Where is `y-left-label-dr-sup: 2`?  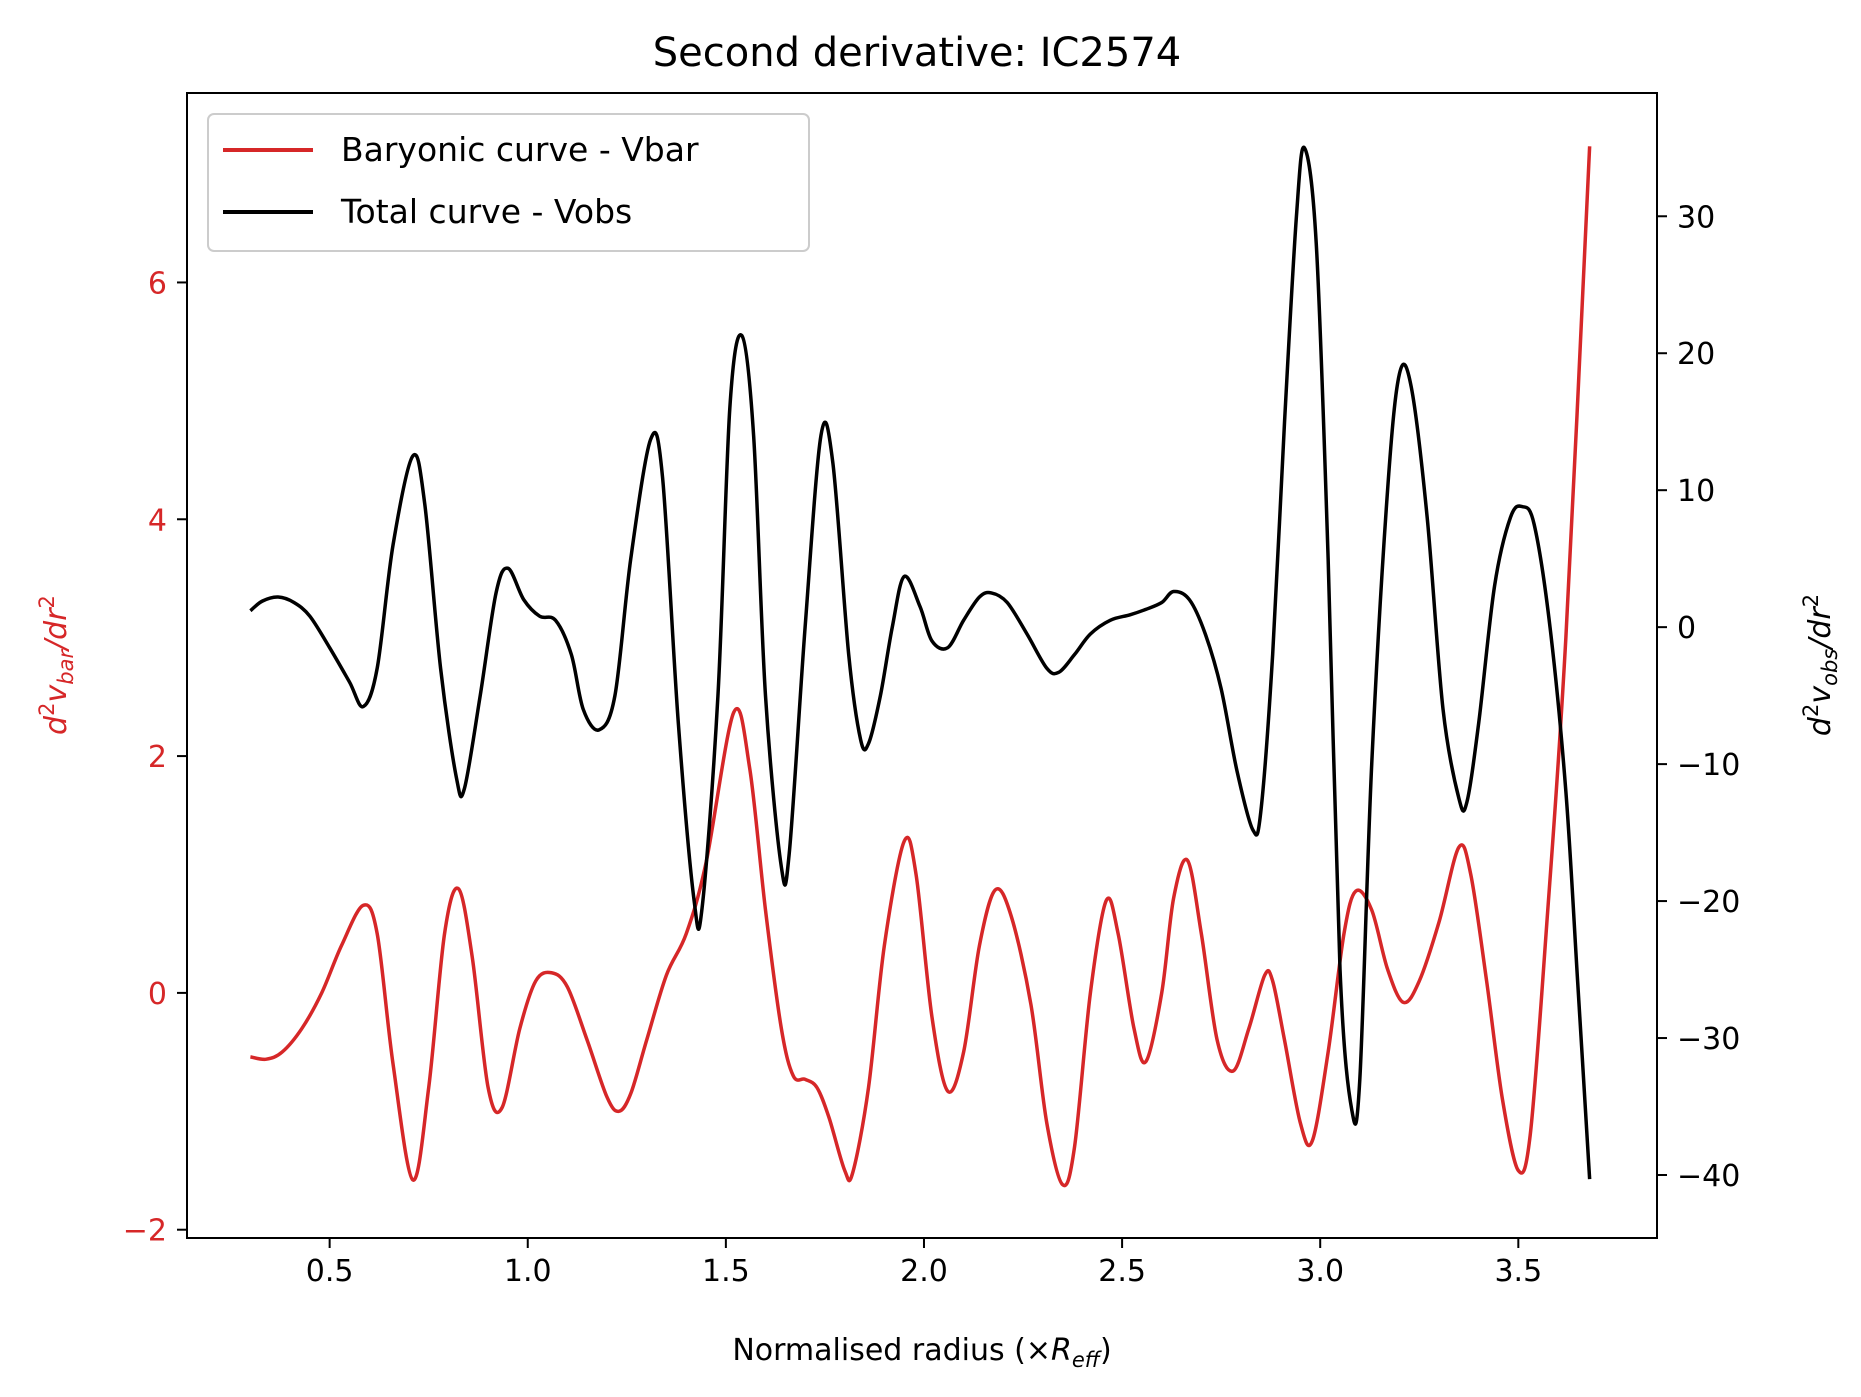 y-left-label-dr-sup: 2 is located at coordinates (47, 601).